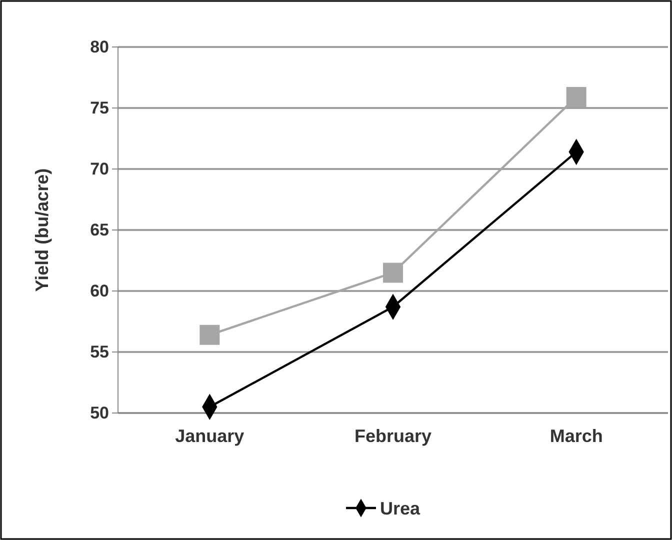 This screenshot has width=672, height=540. Describe the element at coordinates (99, 168) in the screenshot. I see `y-tick-label: 70` at that location.